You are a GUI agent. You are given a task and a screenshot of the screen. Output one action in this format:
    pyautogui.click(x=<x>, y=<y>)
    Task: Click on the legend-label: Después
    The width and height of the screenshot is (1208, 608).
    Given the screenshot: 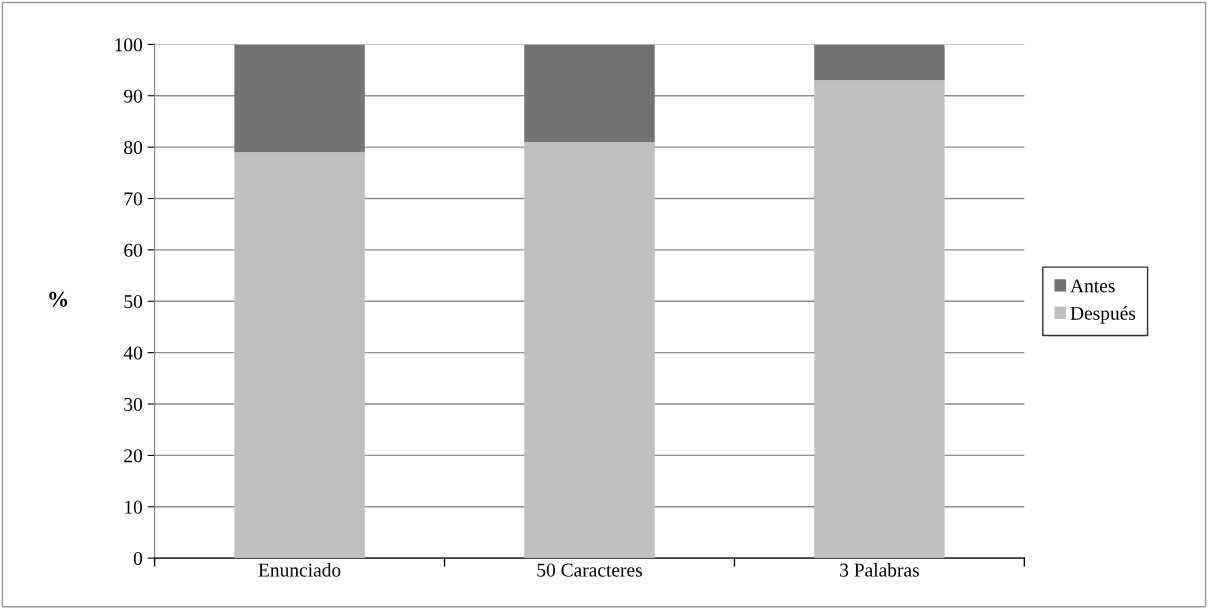 What is the action you would take?
    pyautogui.click(x=1103, y=315)
    